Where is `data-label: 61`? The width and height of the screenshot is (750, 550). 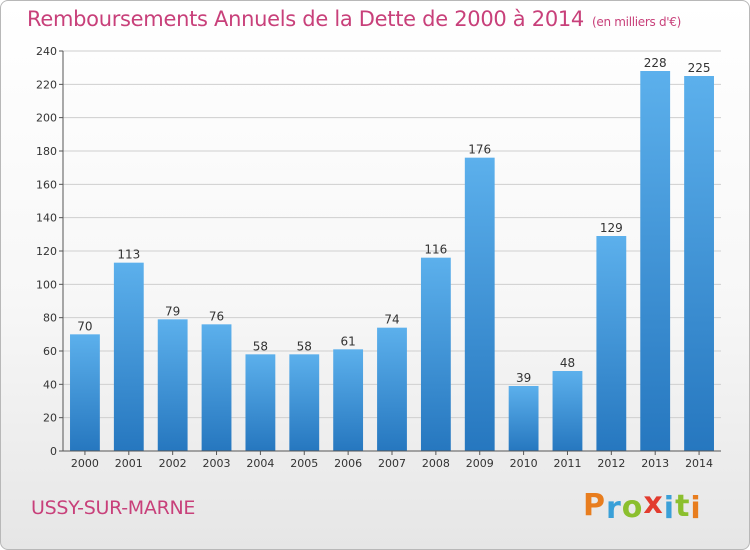 data-label: 61 is located at coordinates (347, 341).